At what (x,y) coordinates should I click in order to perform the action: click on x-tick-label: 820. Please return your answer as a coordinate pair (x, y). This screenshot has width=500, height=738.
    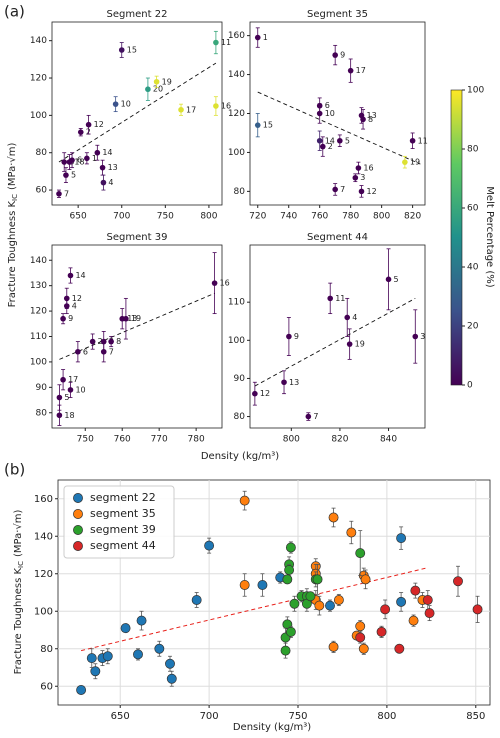
    Looking at the image, I should click on (339, 440).